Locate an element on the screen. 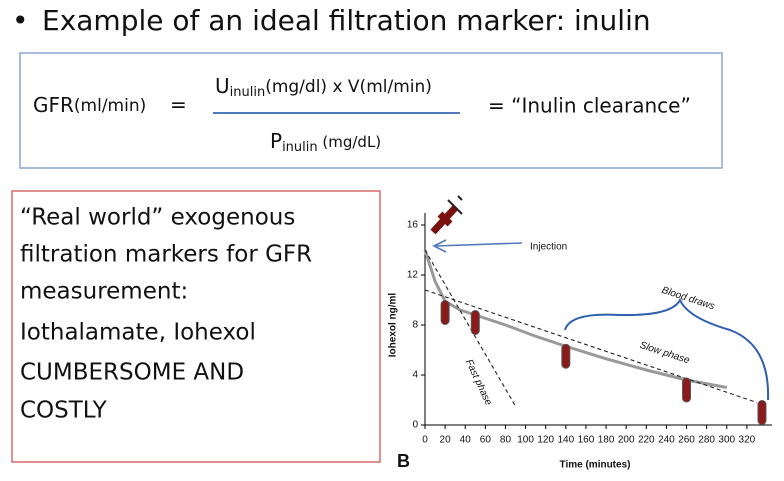 The image size is (784, 481). x-tick-label: 200 is located at coordinates (626, 440).